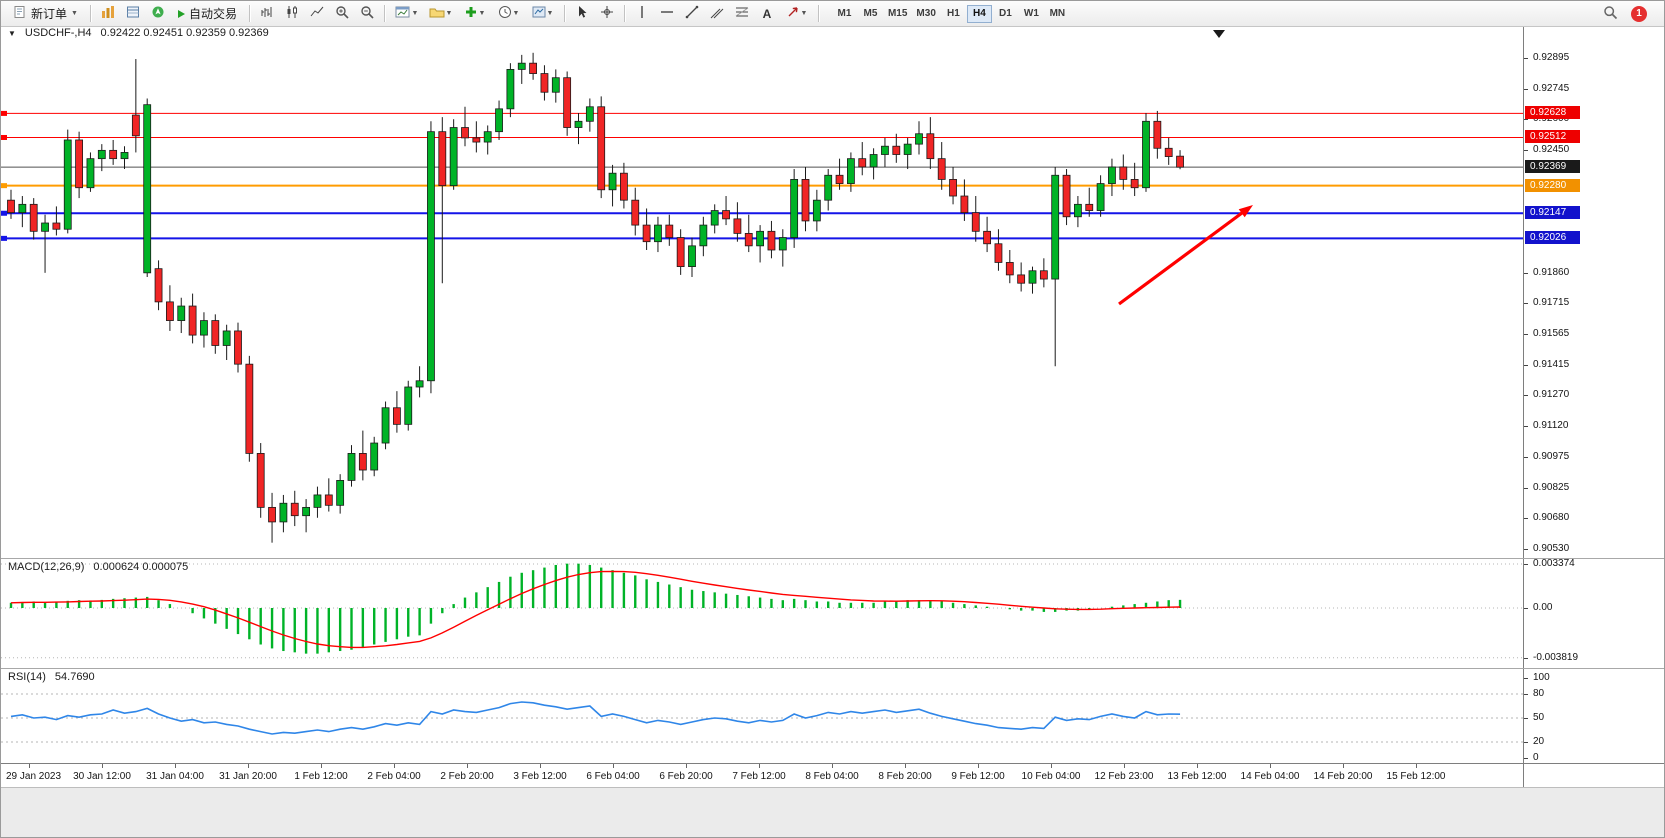 The image size is (1665, 838). Describe the element at coordinates (1639, 13) in the screenshot. I see `notification-badge: 1` at that location.